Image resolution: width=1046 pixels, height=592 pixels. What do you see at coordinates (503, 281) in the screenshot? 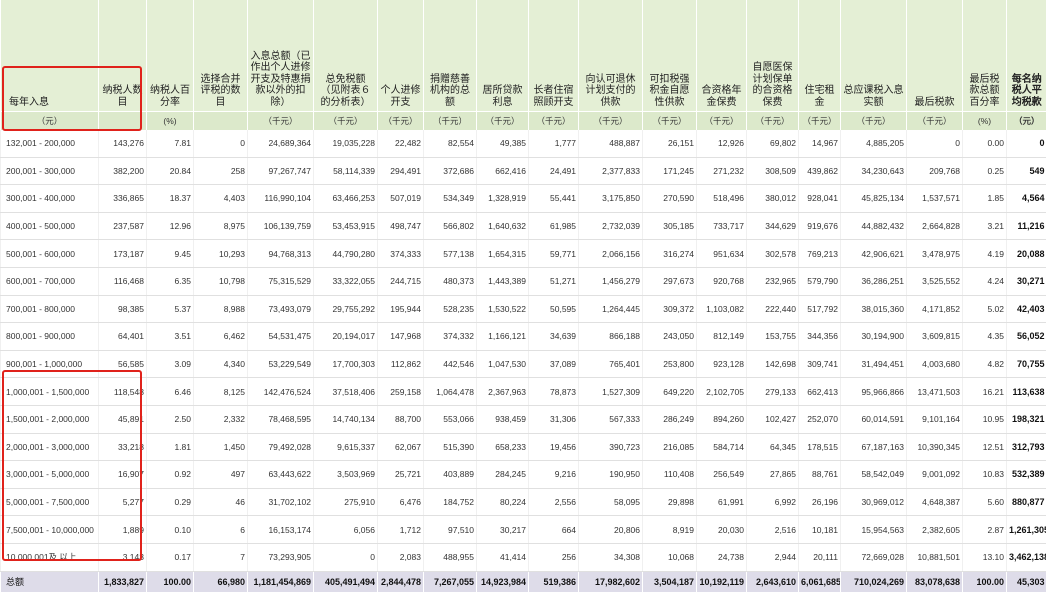
I see `table-cell: 1,443,389` at bounding box center [503, 281].